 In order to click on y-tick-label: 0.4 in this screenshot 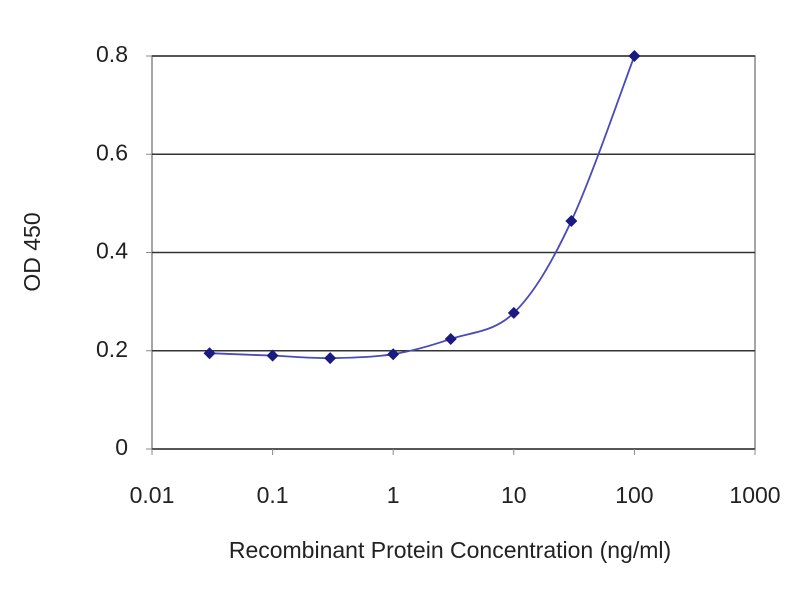, I will do `click(112, 251)`.